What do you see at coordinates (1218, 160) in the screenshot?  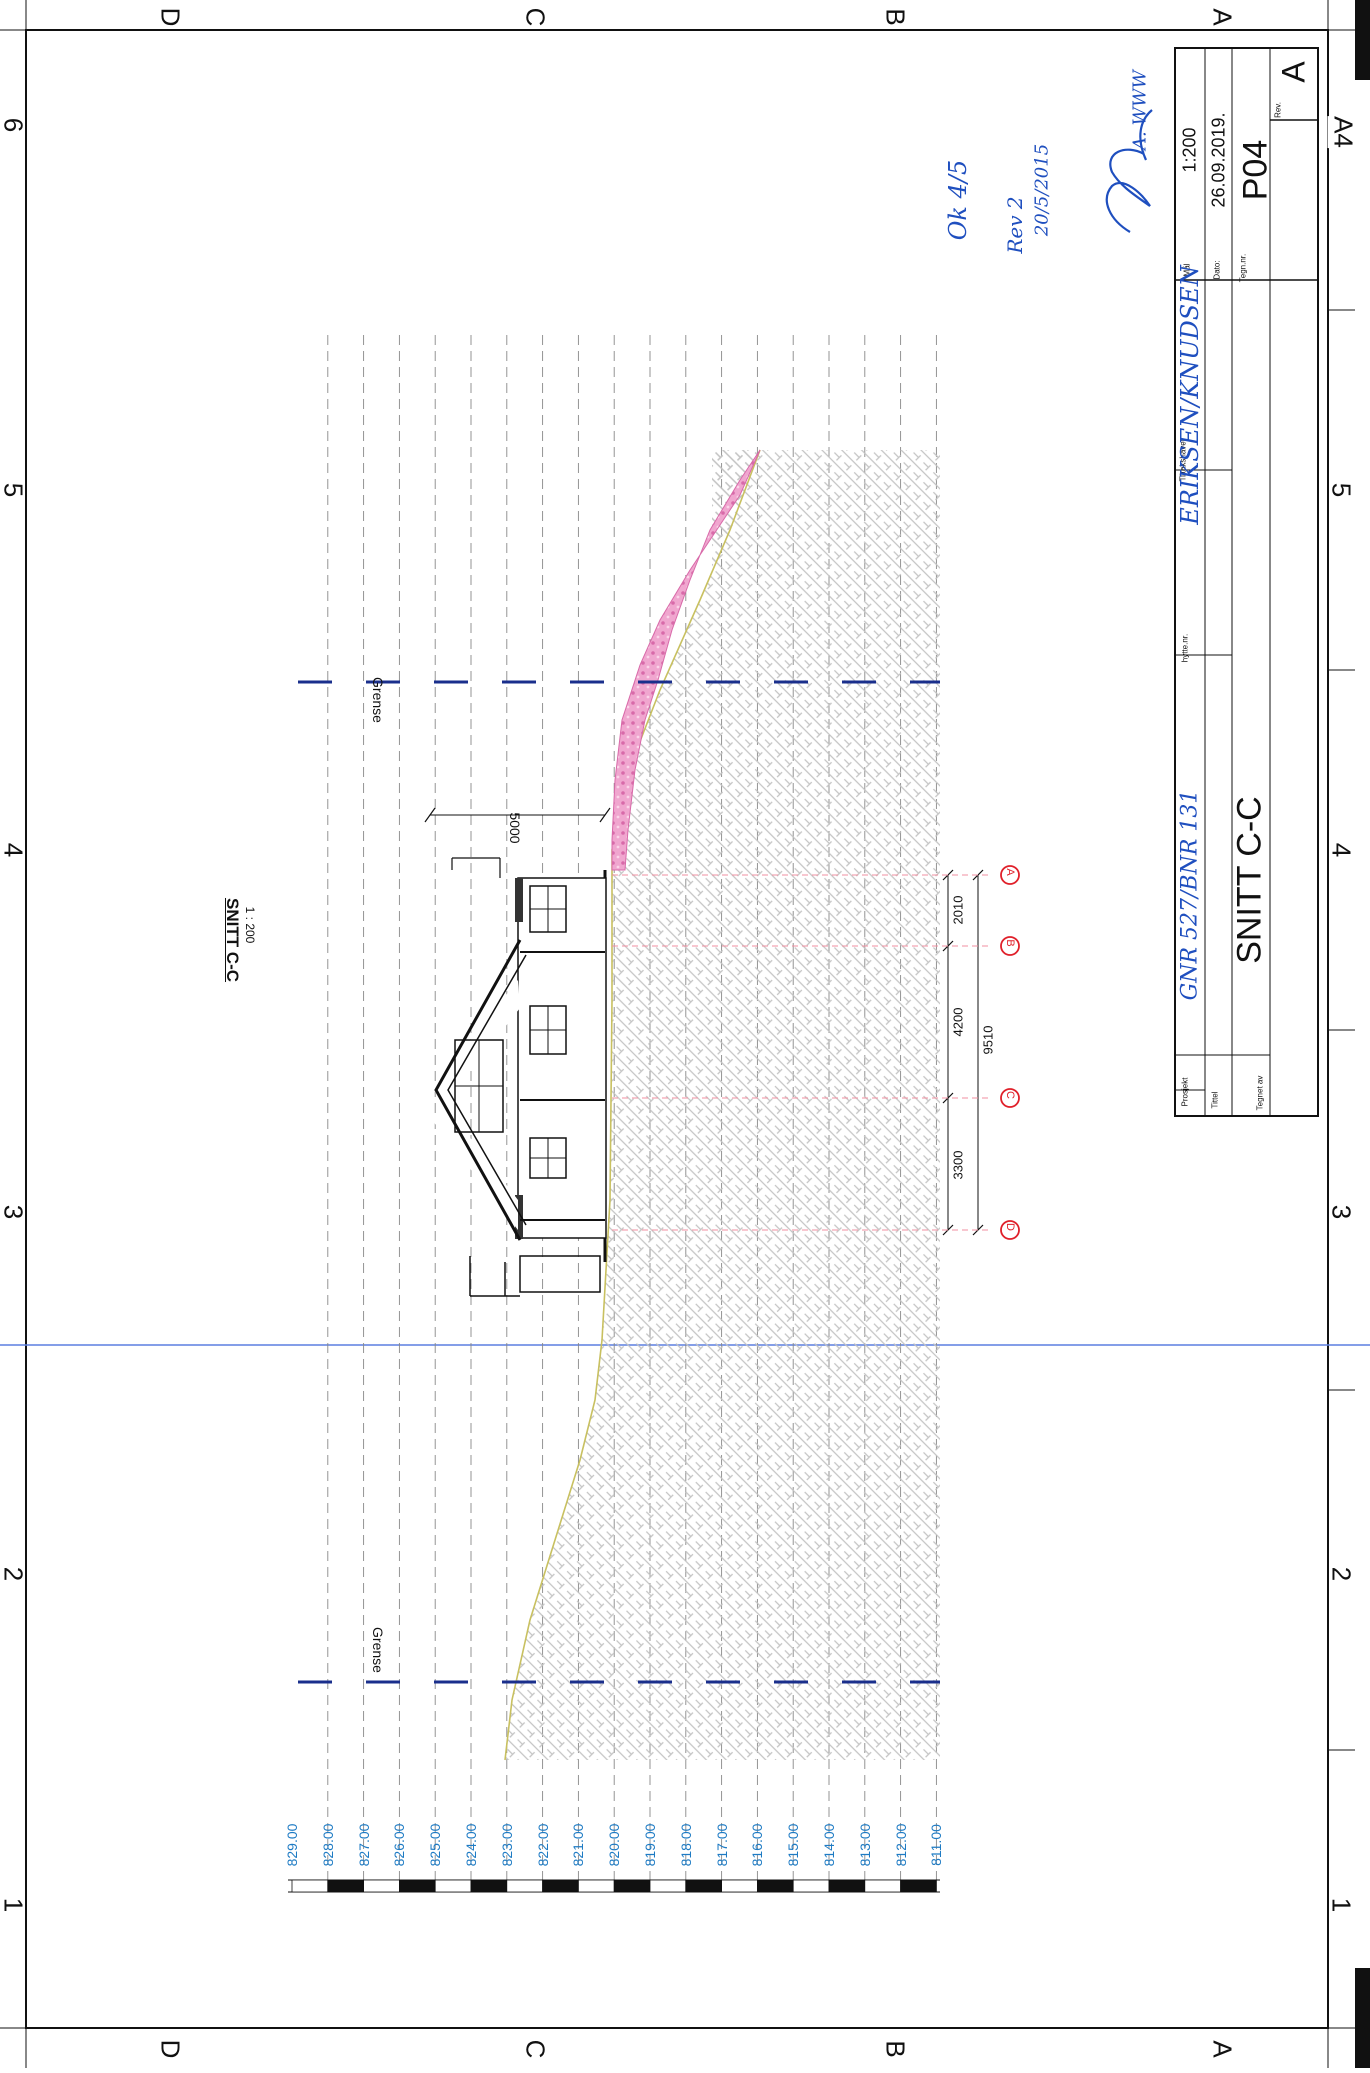 I see `tb-date-value: 26.09.2019.` at bounding box center [1218, 160].